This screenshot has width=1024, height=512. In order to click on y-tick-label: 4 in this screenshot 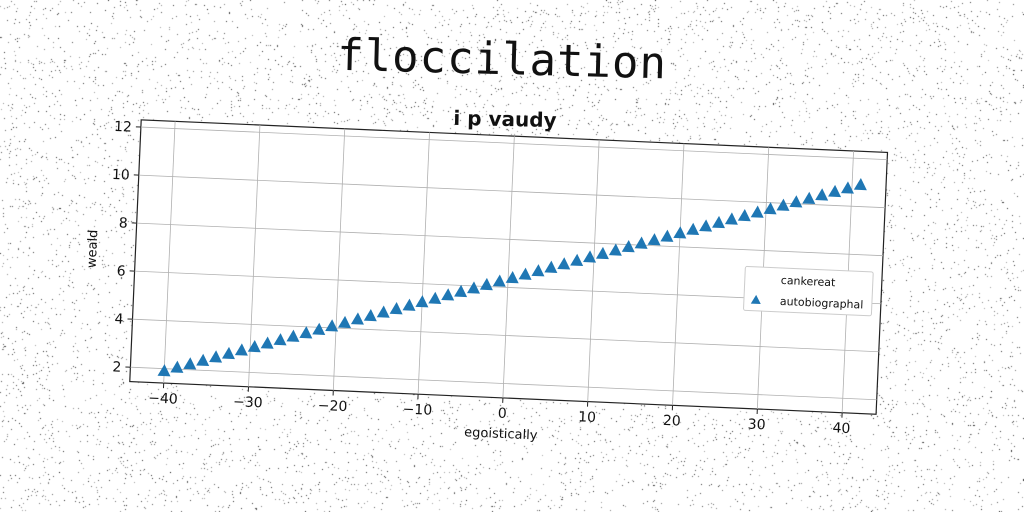, I will do `click(119, 319)`.